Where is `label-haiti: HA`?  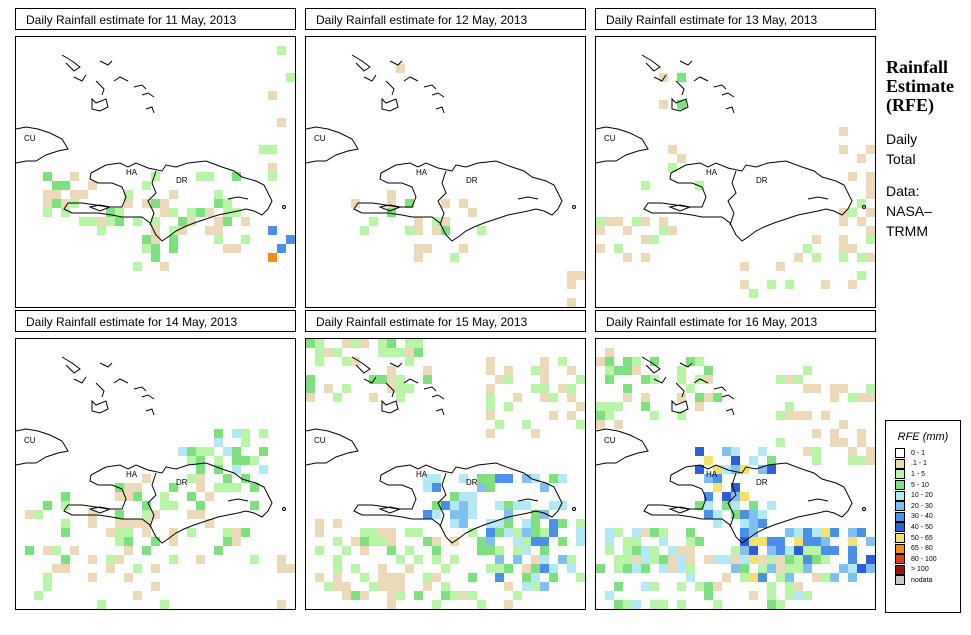
label-haiti: HA is located at coordinates (132, 172).